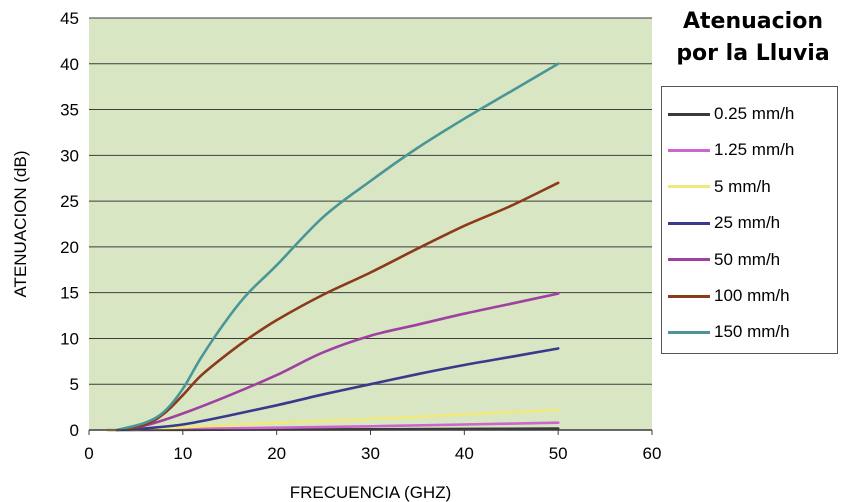 The image size is (846, 502). What do you see at coordinates (69, 338) in the screenshot?
I see `y-tick-label-10: 10` at bounding box center [69, 338].